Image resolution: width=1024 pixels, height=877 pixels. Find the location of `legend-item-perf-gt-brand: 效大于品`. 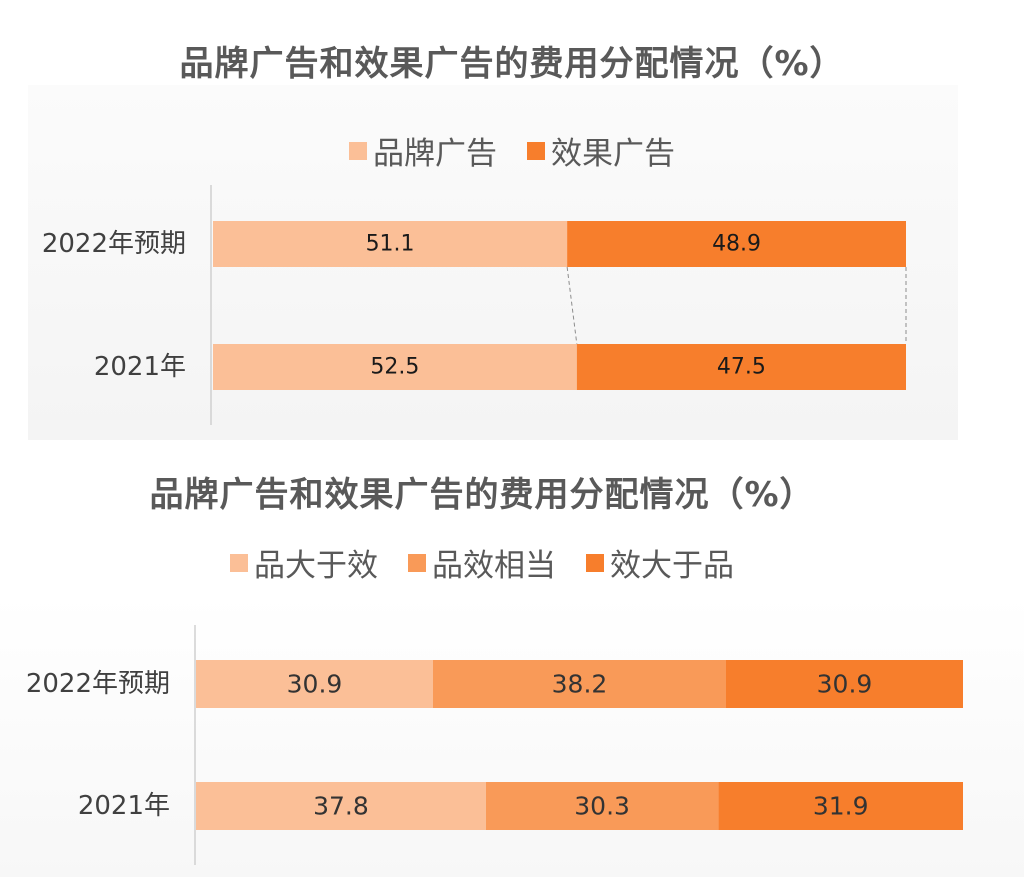

legend-item-perf-gt-brand: 效大于品 is located at coordinates (660, 562).